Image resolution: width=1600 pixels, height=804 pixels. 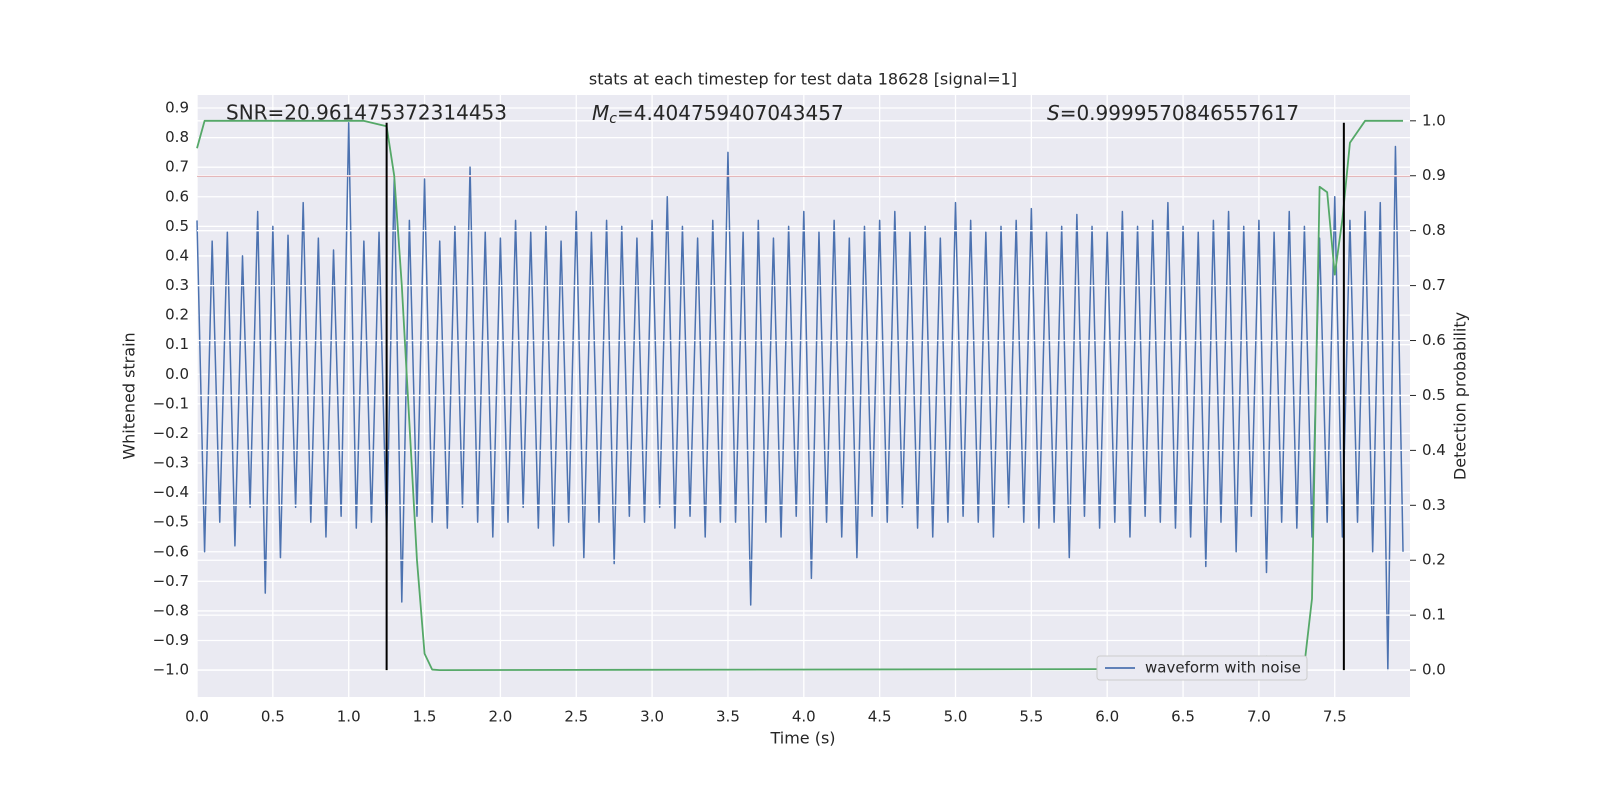 I want to click on y-tick-label: −0.3, so click(x=171, y=463).